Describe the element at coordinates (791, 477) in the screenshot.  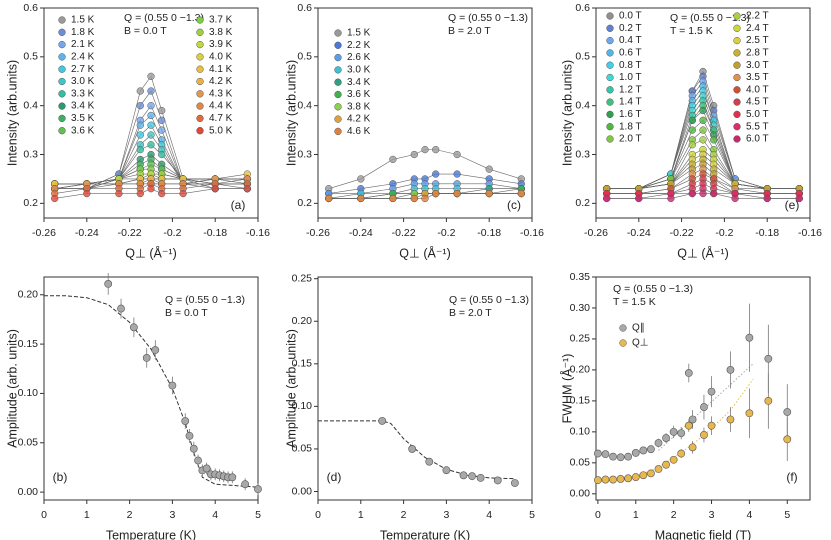
I see `panel-label: (f)` at that location.